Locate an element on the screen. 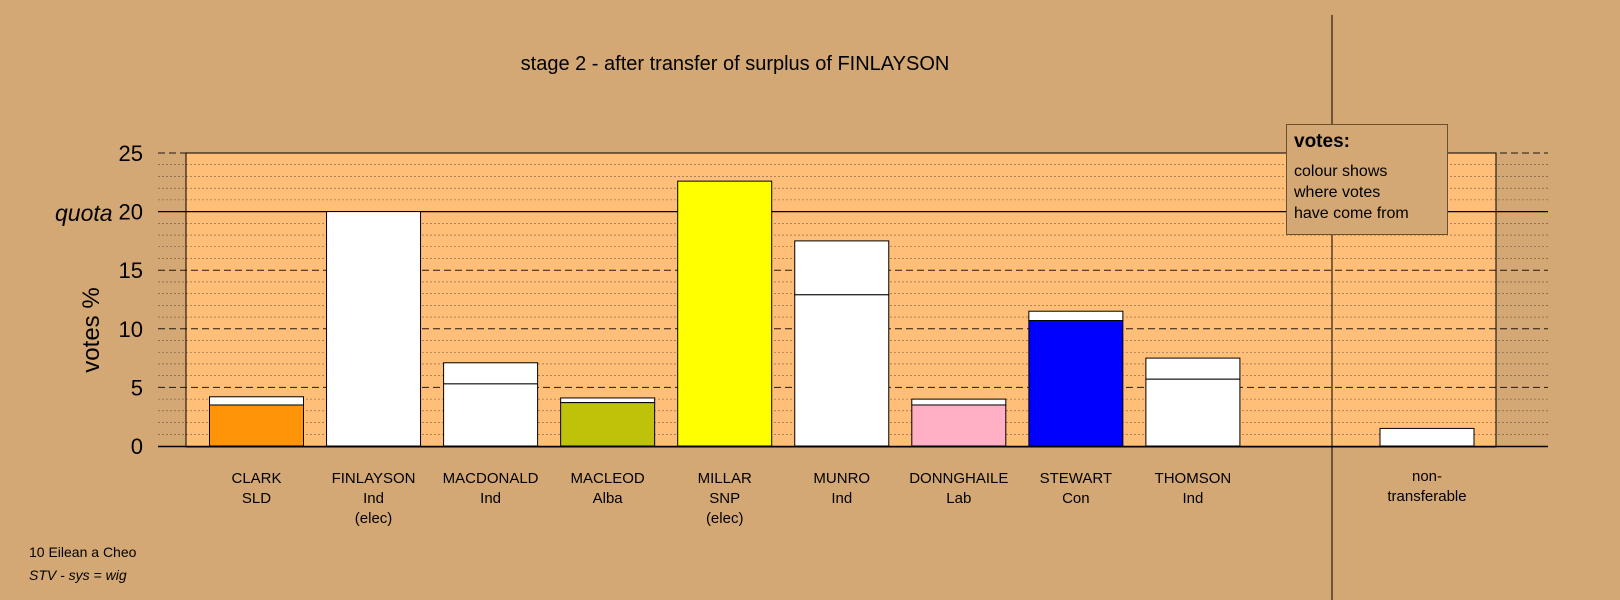  x-label-nontransferable: non- is located at coordinates (1427, 476).